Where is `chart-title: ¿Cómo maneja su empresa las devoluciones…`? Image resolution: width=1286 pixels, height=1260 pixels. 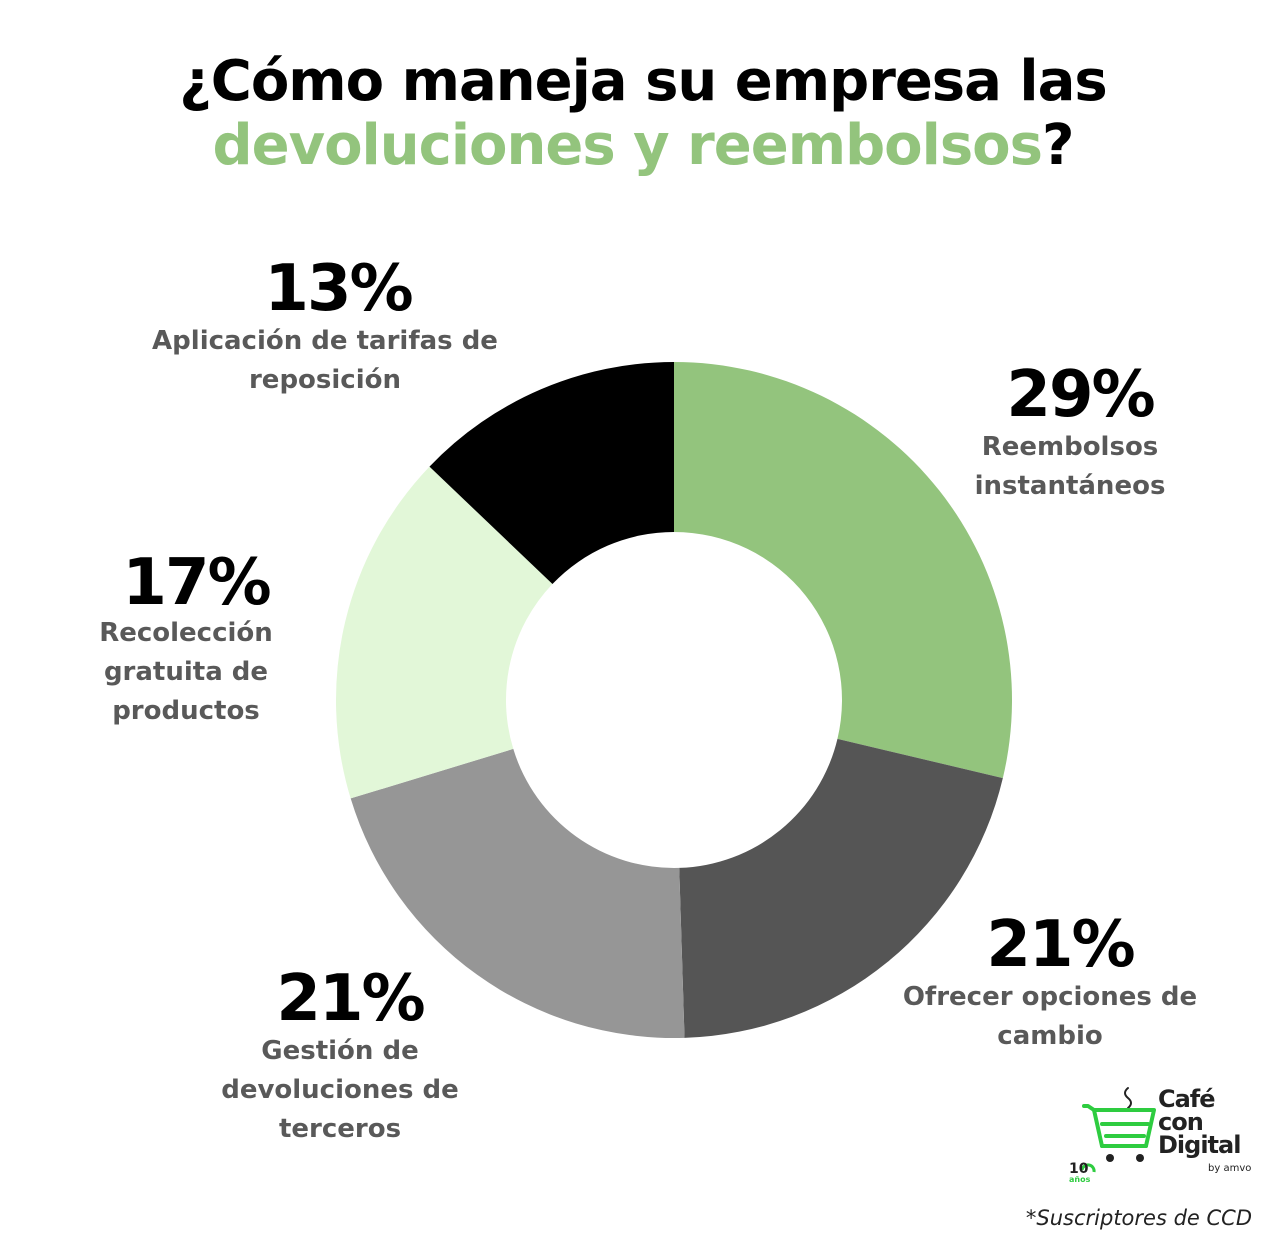 chart-title: ¿Cómo maneja su empresa las devoluciones… is located at coordinates (643, 114).